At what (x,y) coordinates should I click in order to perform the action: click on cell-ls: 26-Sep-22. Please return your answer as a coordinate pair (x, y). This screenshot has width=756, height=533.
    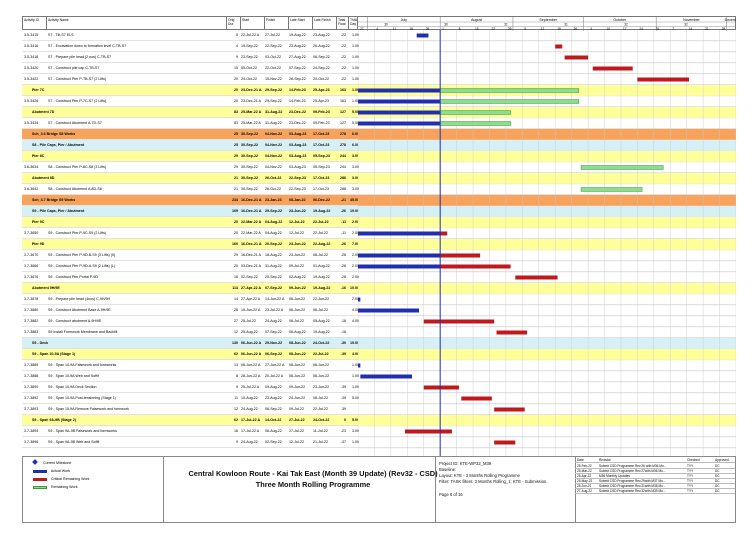
    Looking at the image, I should click on (297, 79).